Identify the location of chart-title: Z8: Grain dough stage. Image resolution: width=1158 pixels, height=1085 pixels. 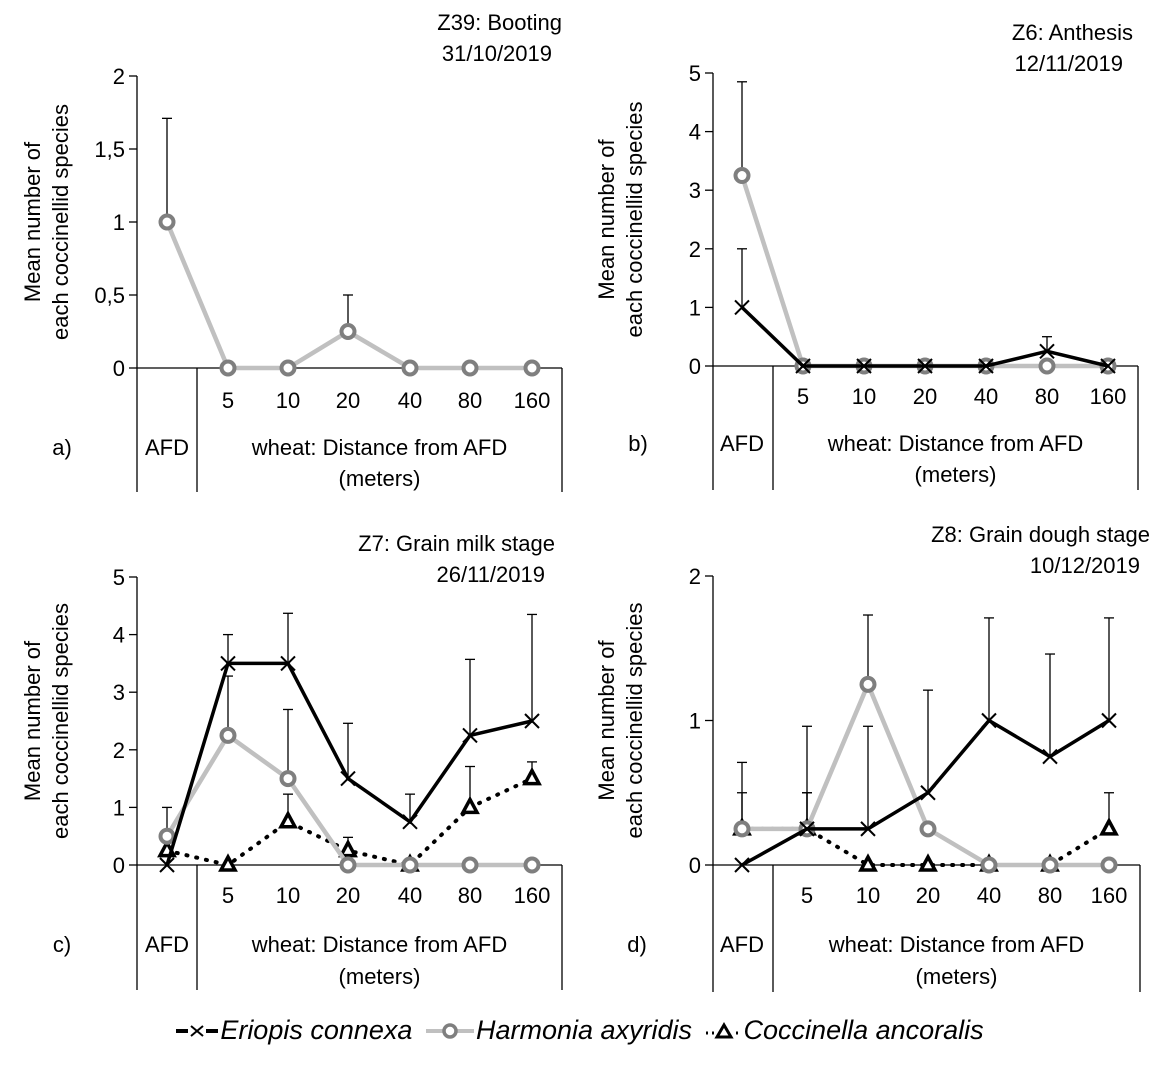
(1040, 534).